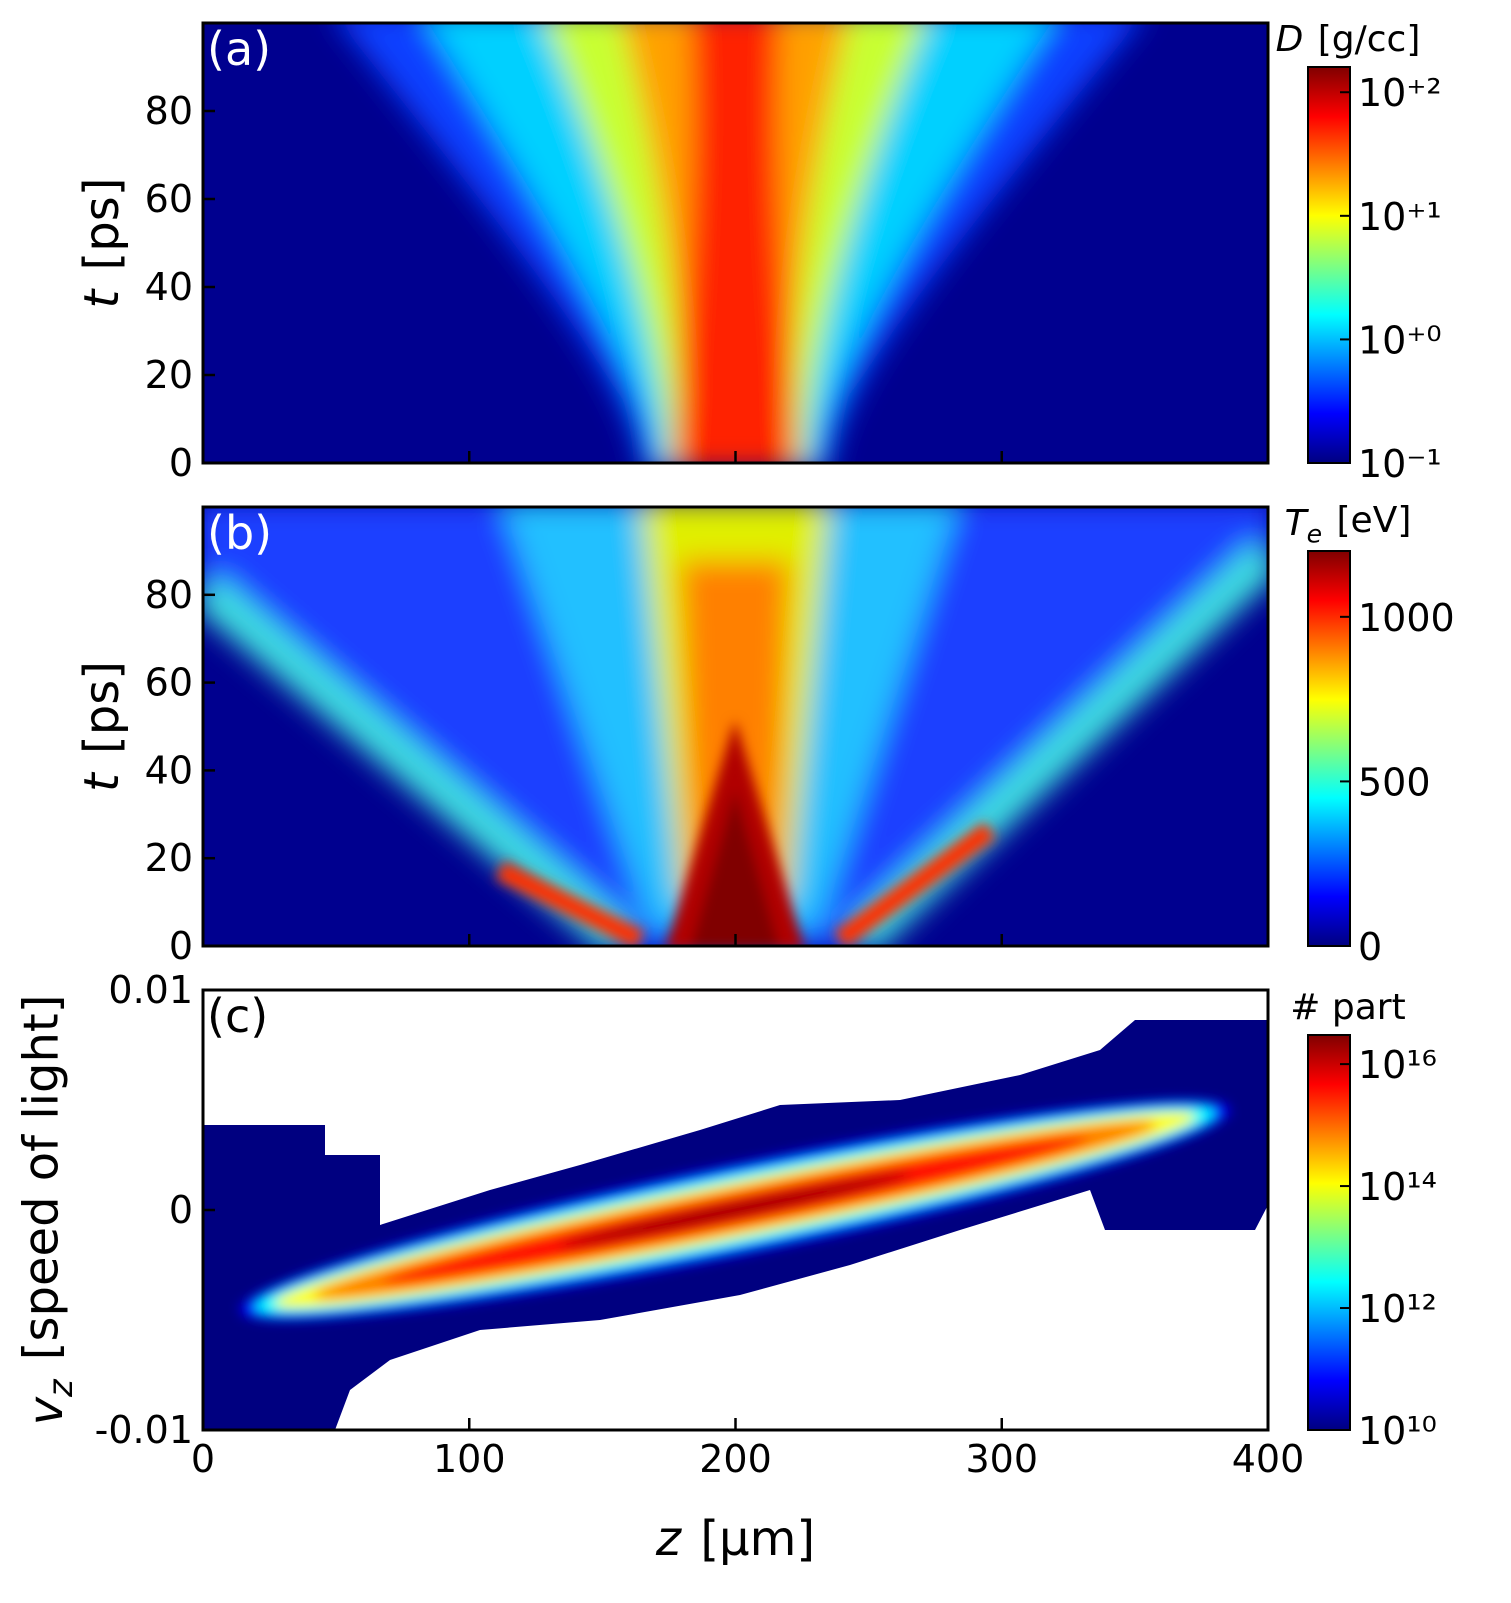 The image size is (1511, 1603). What do you see at coordinates (237, 1016) in the screenshot?
I see `panel-label: (c)` at bounding box center [237, 1016].